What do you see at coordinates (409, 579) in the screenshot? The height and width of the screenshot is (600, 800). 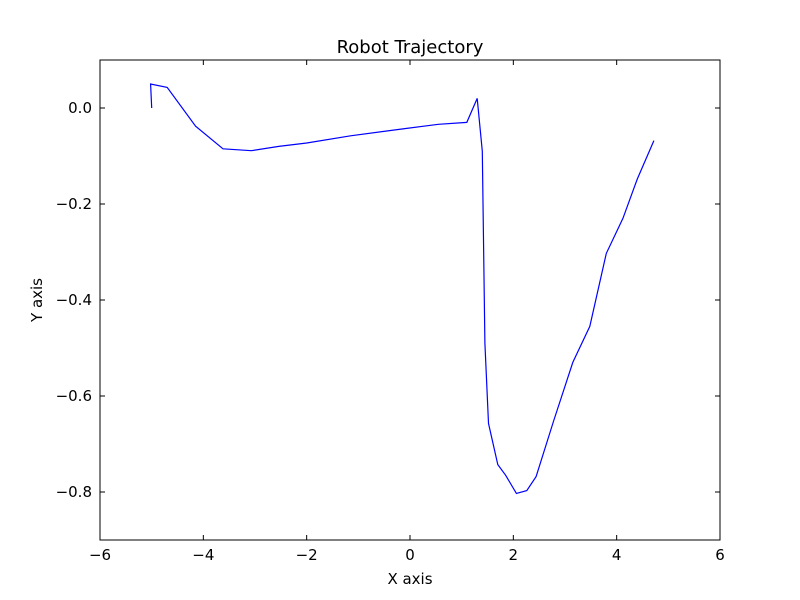 I see `x-axis-label: X axis` at bounding box center [409, 579].